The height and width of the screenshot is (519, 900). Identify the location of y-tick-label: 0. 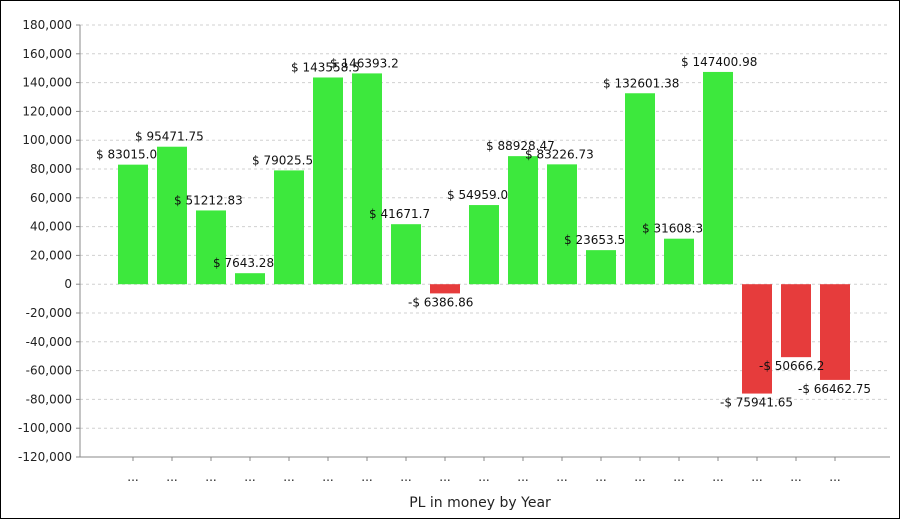
(68, 284).